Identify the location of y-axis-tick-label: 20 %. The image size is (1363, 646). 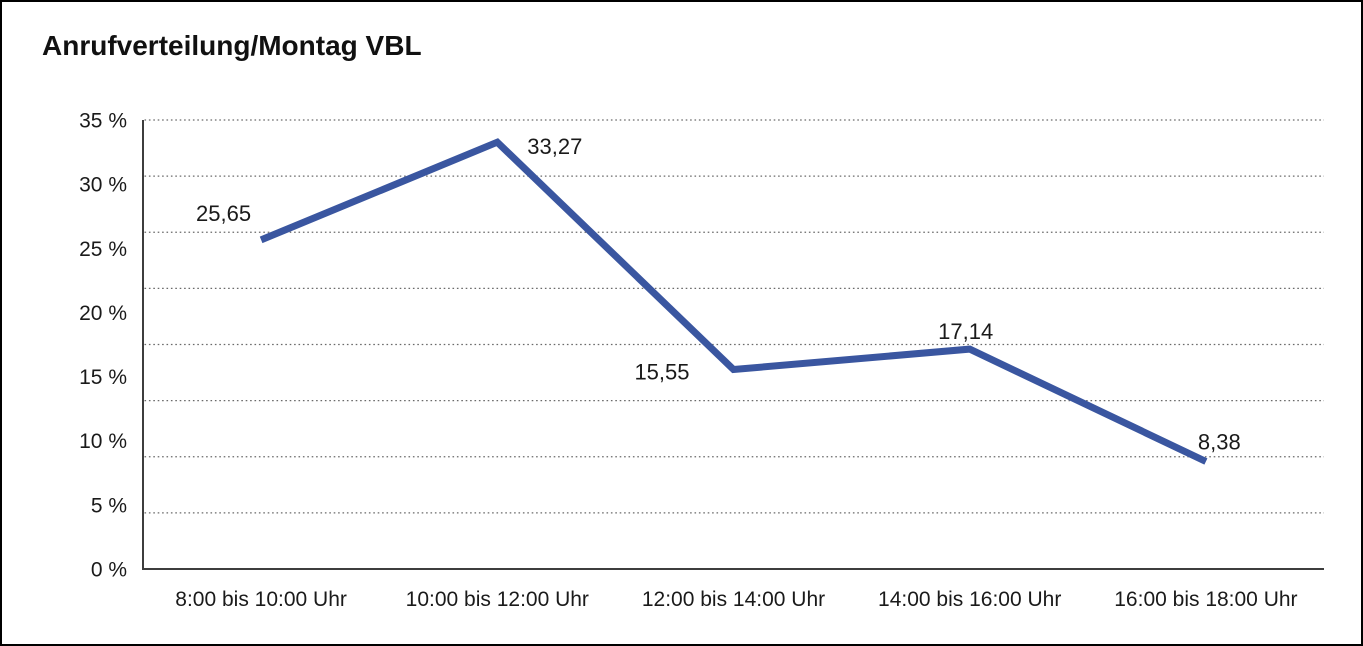
(103, 313).